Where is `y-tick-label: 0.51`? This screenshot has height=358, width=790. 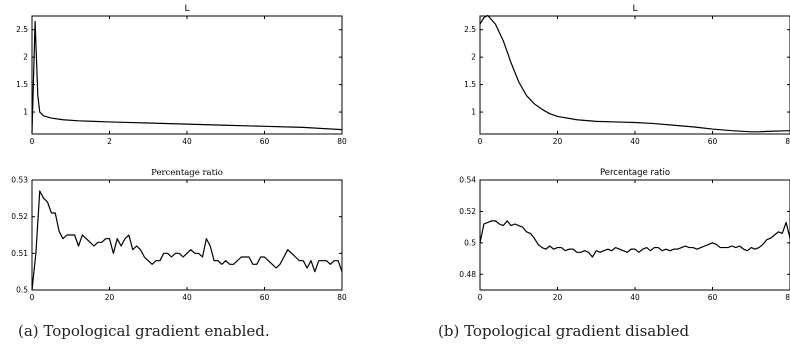
y-tick-label: 0.51 is located at coordinates (19, 253).